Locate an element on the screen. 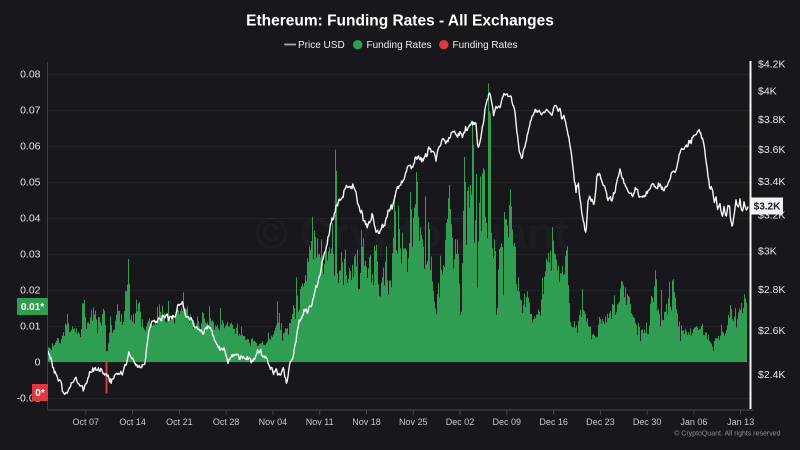  svg-text: $3K is located at coordinates (767, 252).